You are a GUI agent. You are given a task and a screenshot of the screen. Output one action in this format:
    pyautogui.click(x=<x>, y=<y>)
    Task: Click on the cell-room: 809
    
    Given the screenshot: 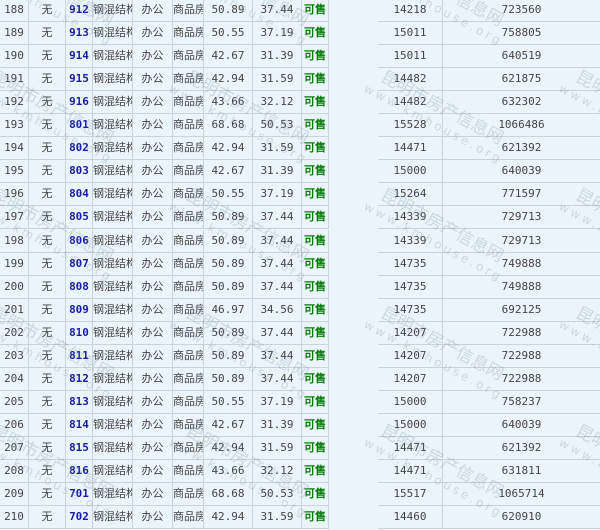 What is the action you would take?
    pyautogui.click(x=79, y=310)
    